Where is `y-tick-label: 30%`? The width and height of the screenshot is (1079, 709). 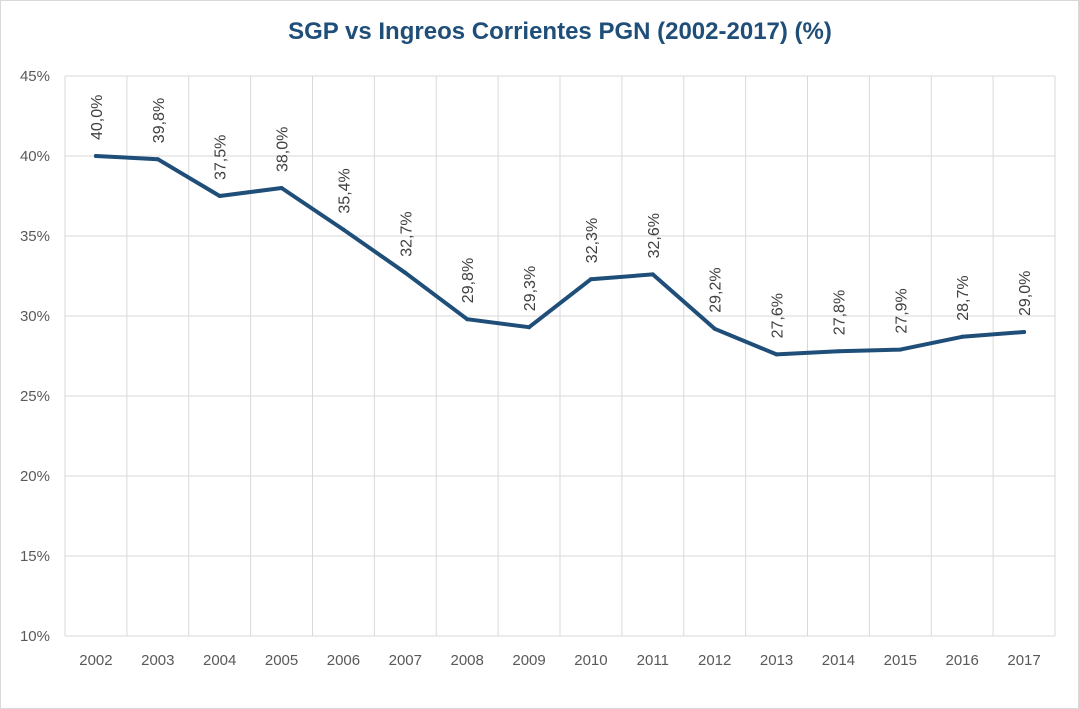 y-tick-label: 30% is located at coordinates (35, 316).